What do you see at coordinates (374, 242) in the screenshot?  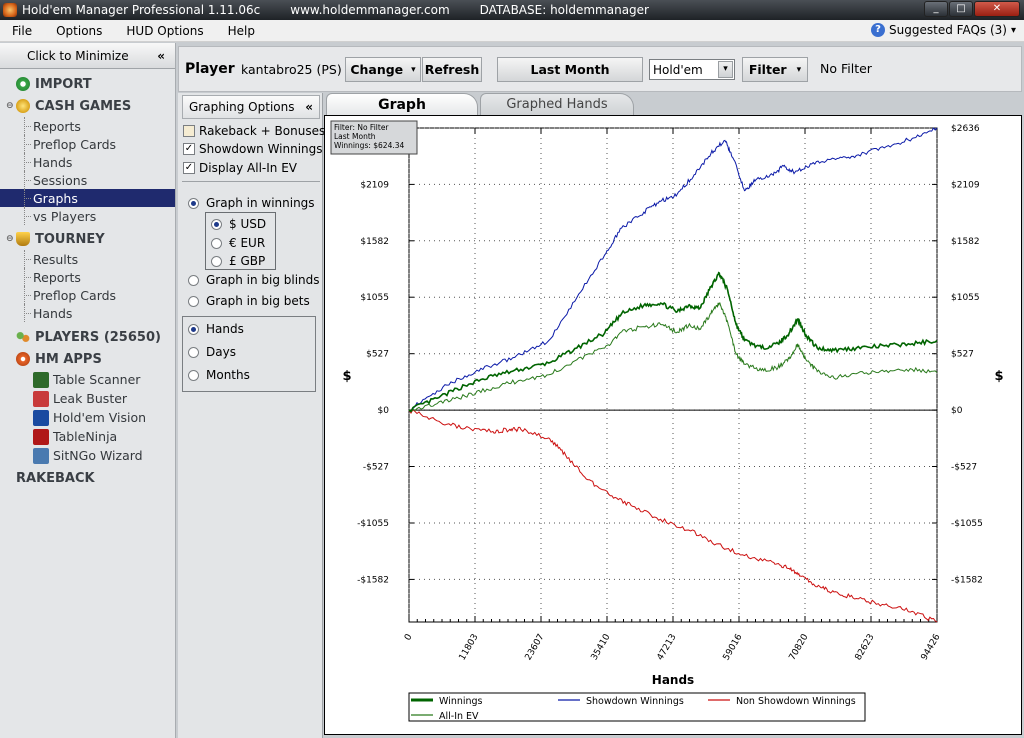 I see `y-tick-label-left: $1582` at bounding box center [374, 242].